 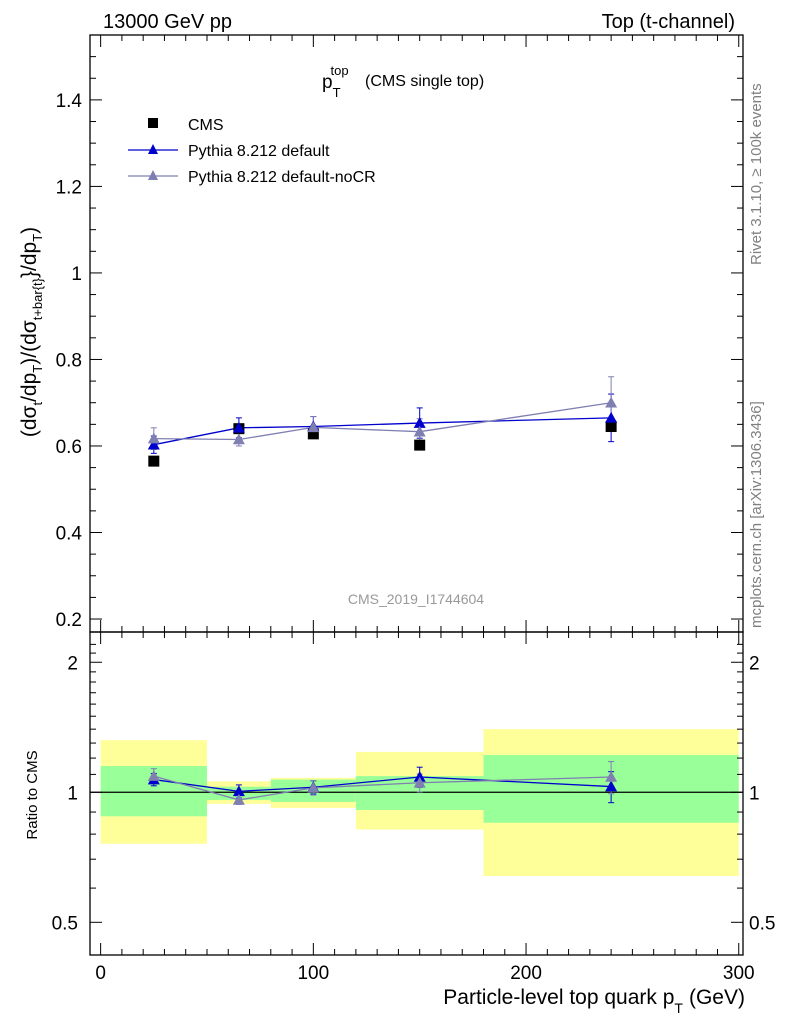 What do you see at coordinates (65, 923) in the screenshot?
I see `ratio-y-tick-label-left: 0.5` at bounding box center [65, 923].